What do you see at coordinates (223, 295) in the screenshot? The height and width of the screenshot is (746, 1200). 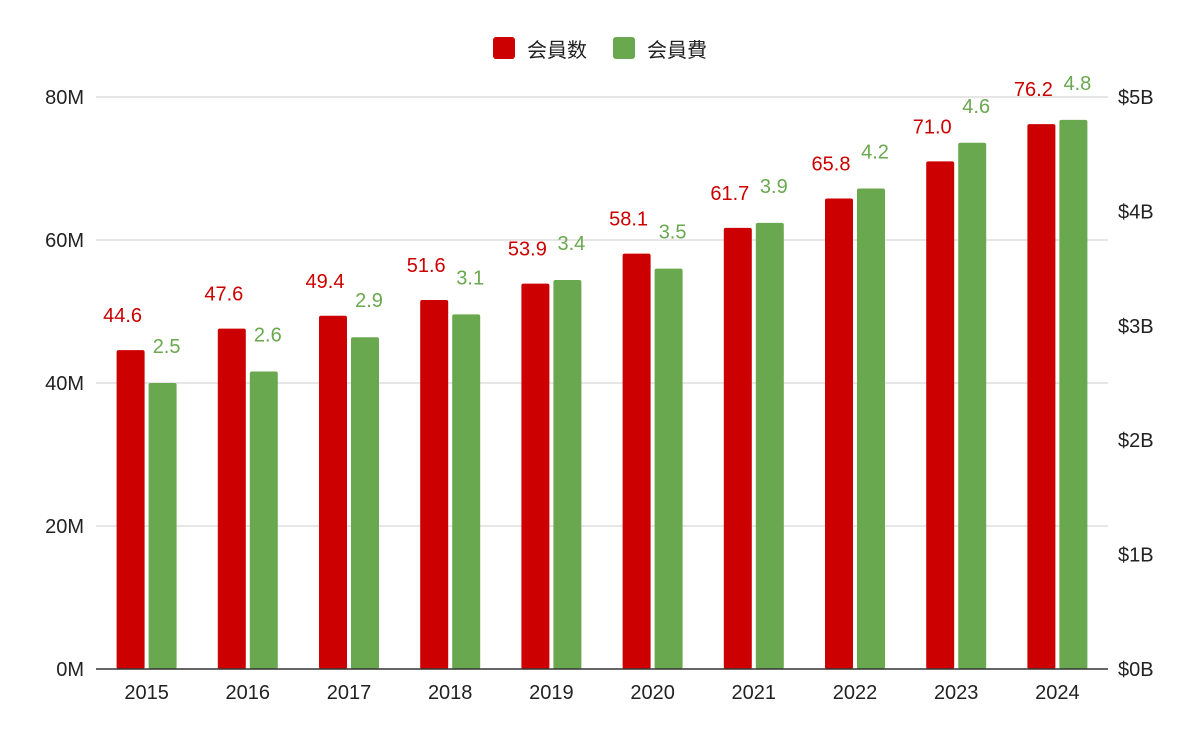 I see `data-label-members: 47.6` at bounding box center [223, 295].